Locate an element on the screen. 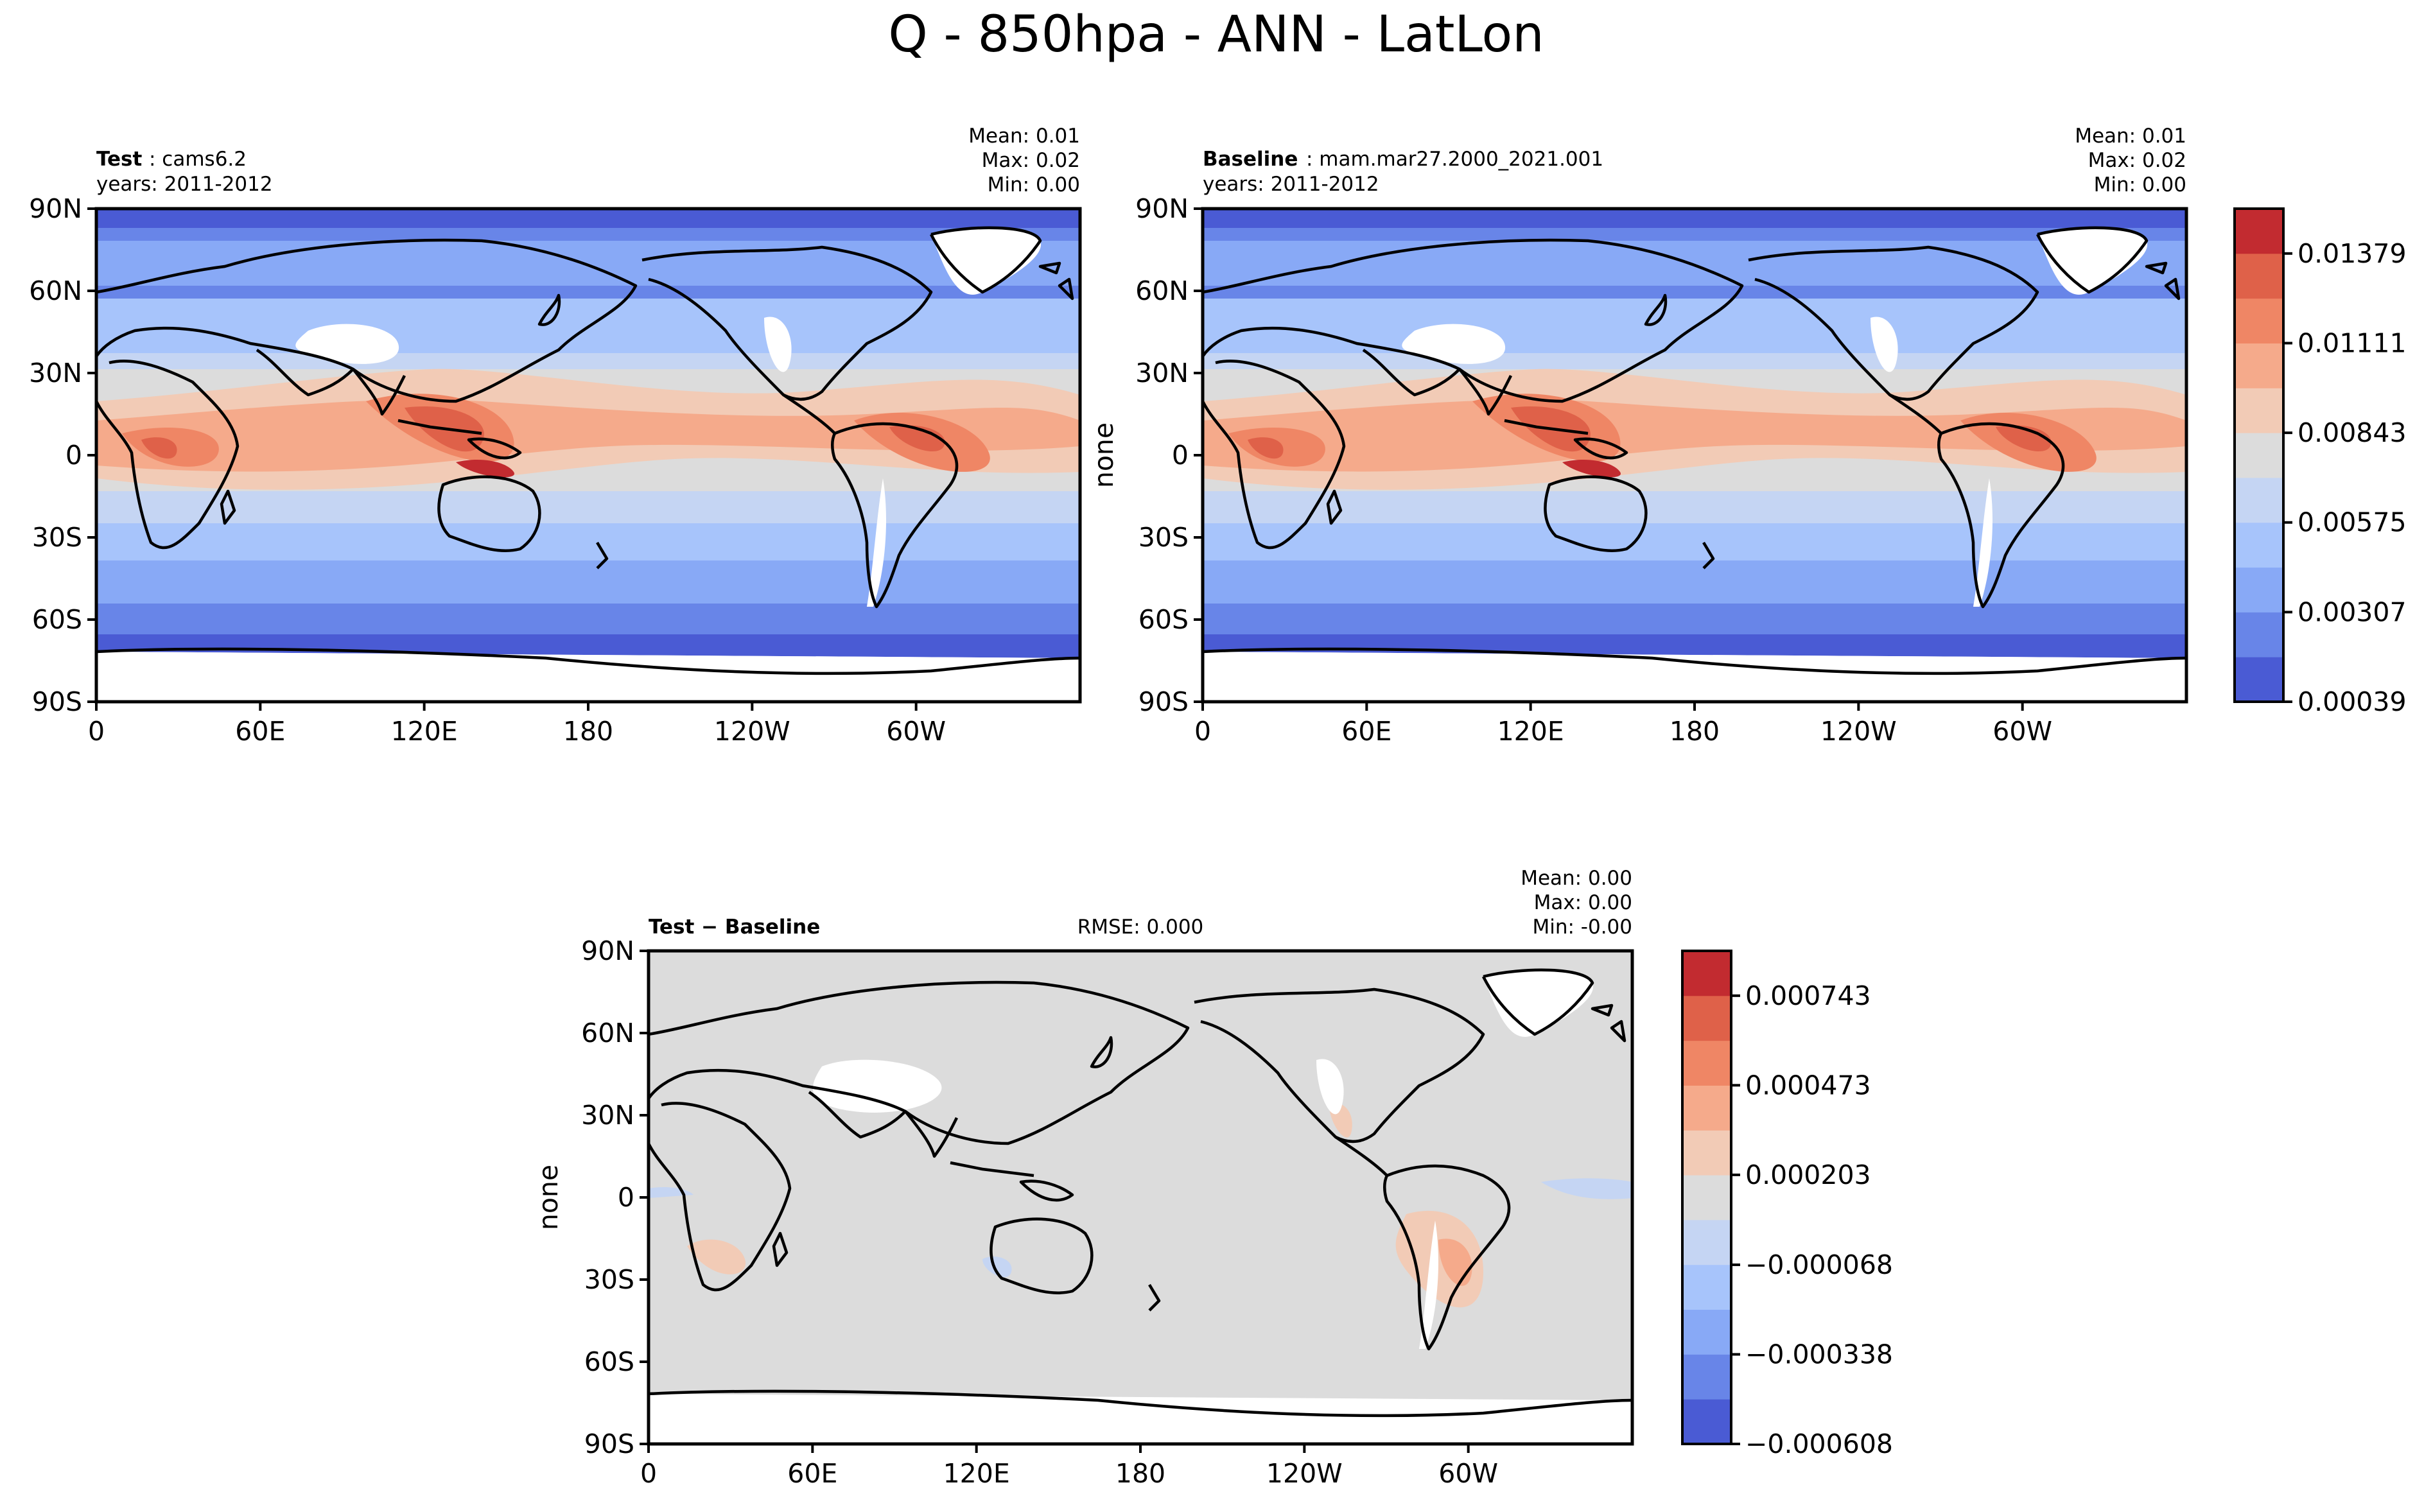 This screenshot has height=1512, width=2433. test-y-tick-label: 30N is located at coordinates (55, 373).